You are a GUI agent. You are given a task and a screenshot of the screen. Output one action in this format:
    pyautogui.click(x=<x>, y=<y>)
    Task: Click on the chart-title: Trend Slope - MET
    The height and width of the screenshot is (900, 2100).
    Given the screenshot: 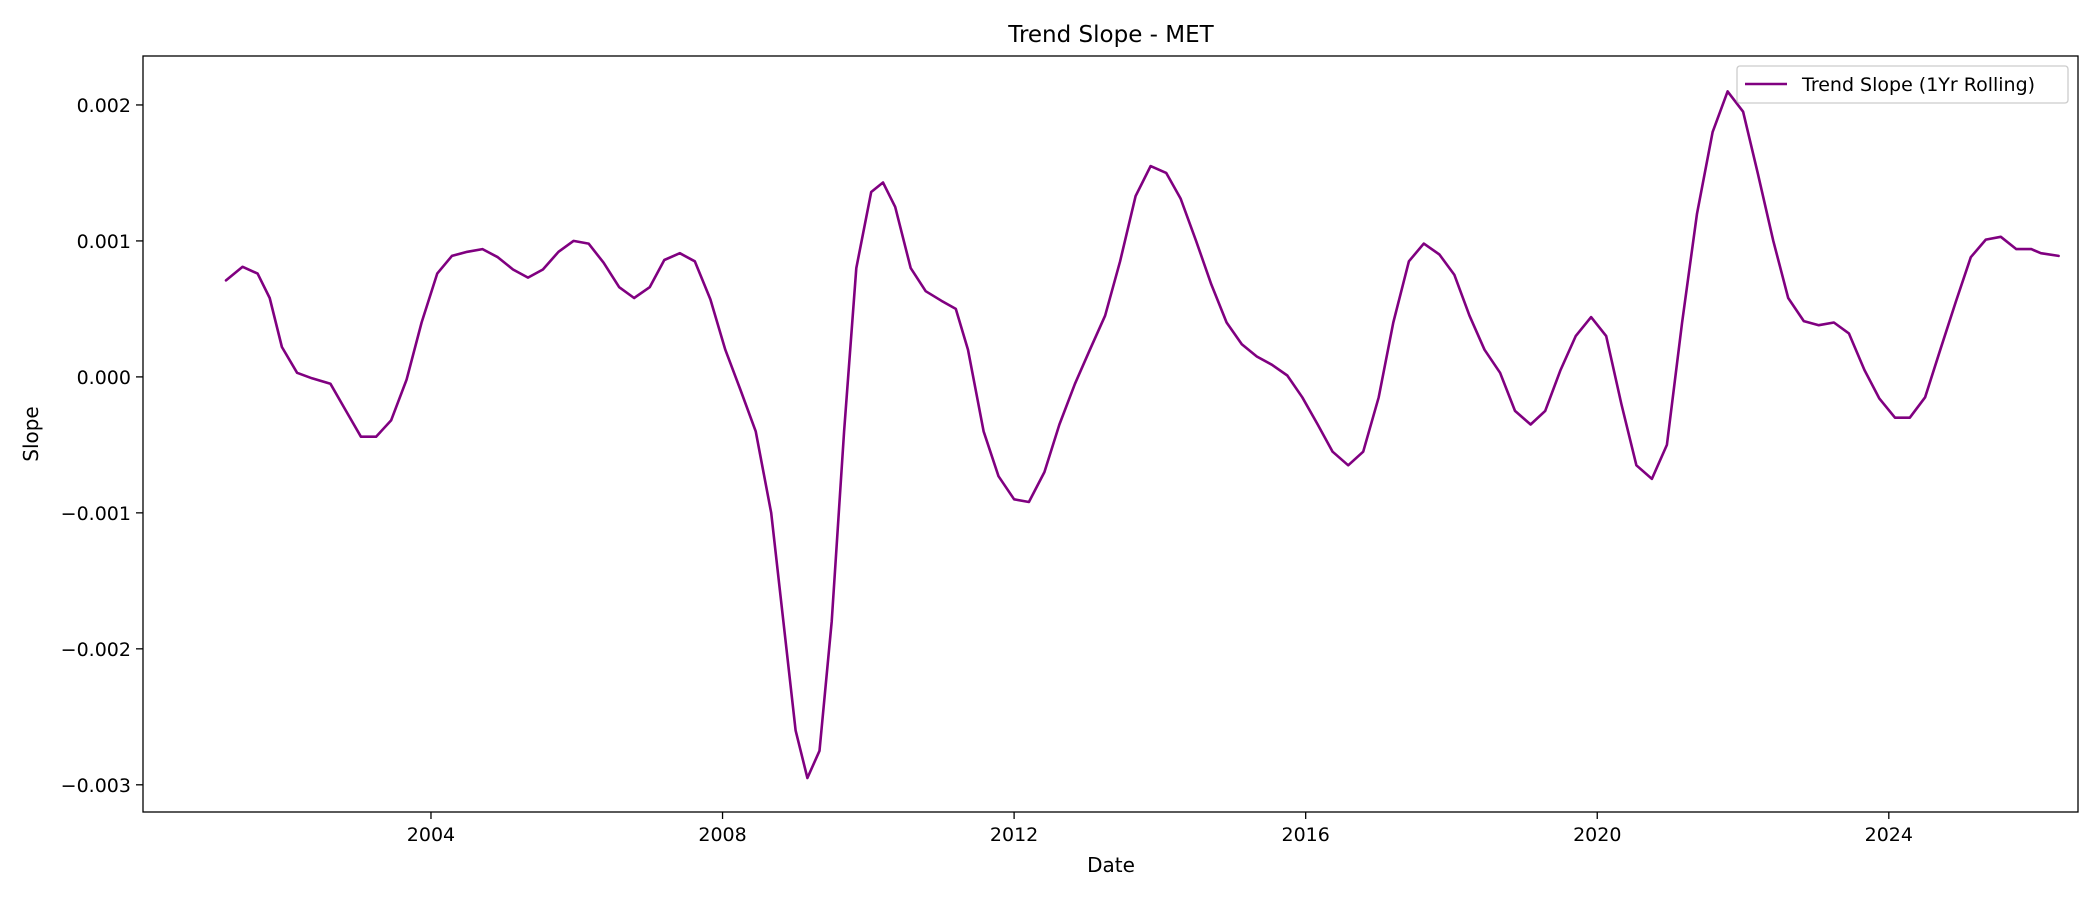 What is the action you would take?
    pyautogui.click(x=1110, y=35)
    